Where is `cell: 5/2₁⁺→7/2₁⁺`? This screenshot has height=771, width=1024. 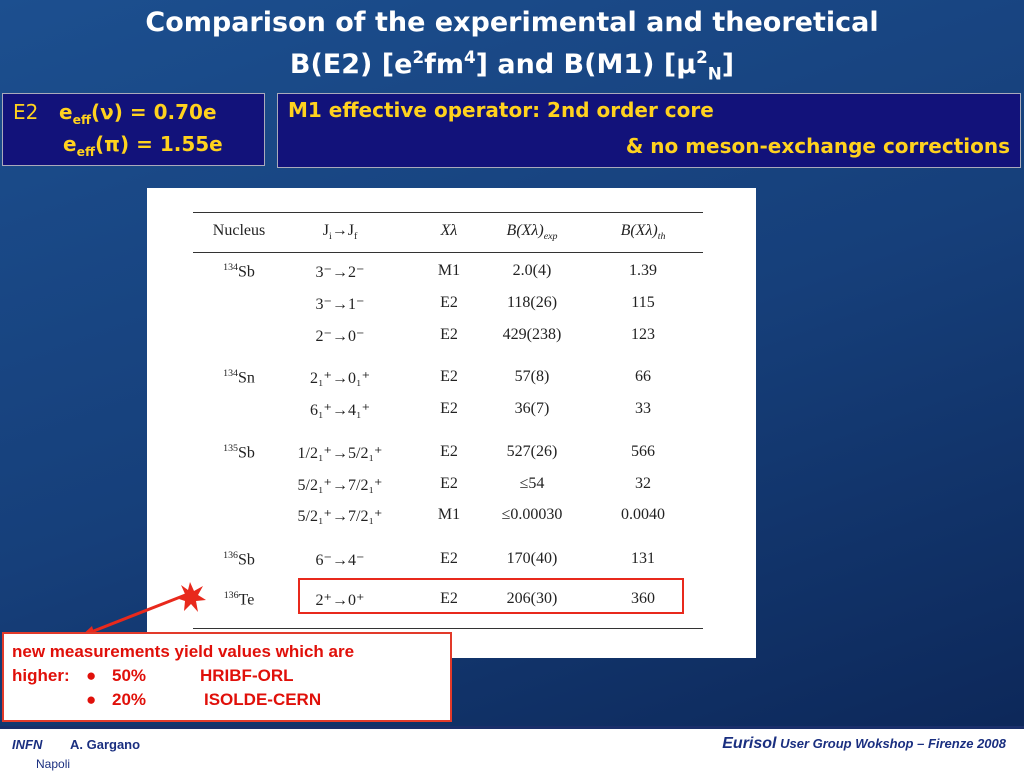 cell: 5/2₁⁺→7/2₁⁺ is located at coordinates (340, 485).